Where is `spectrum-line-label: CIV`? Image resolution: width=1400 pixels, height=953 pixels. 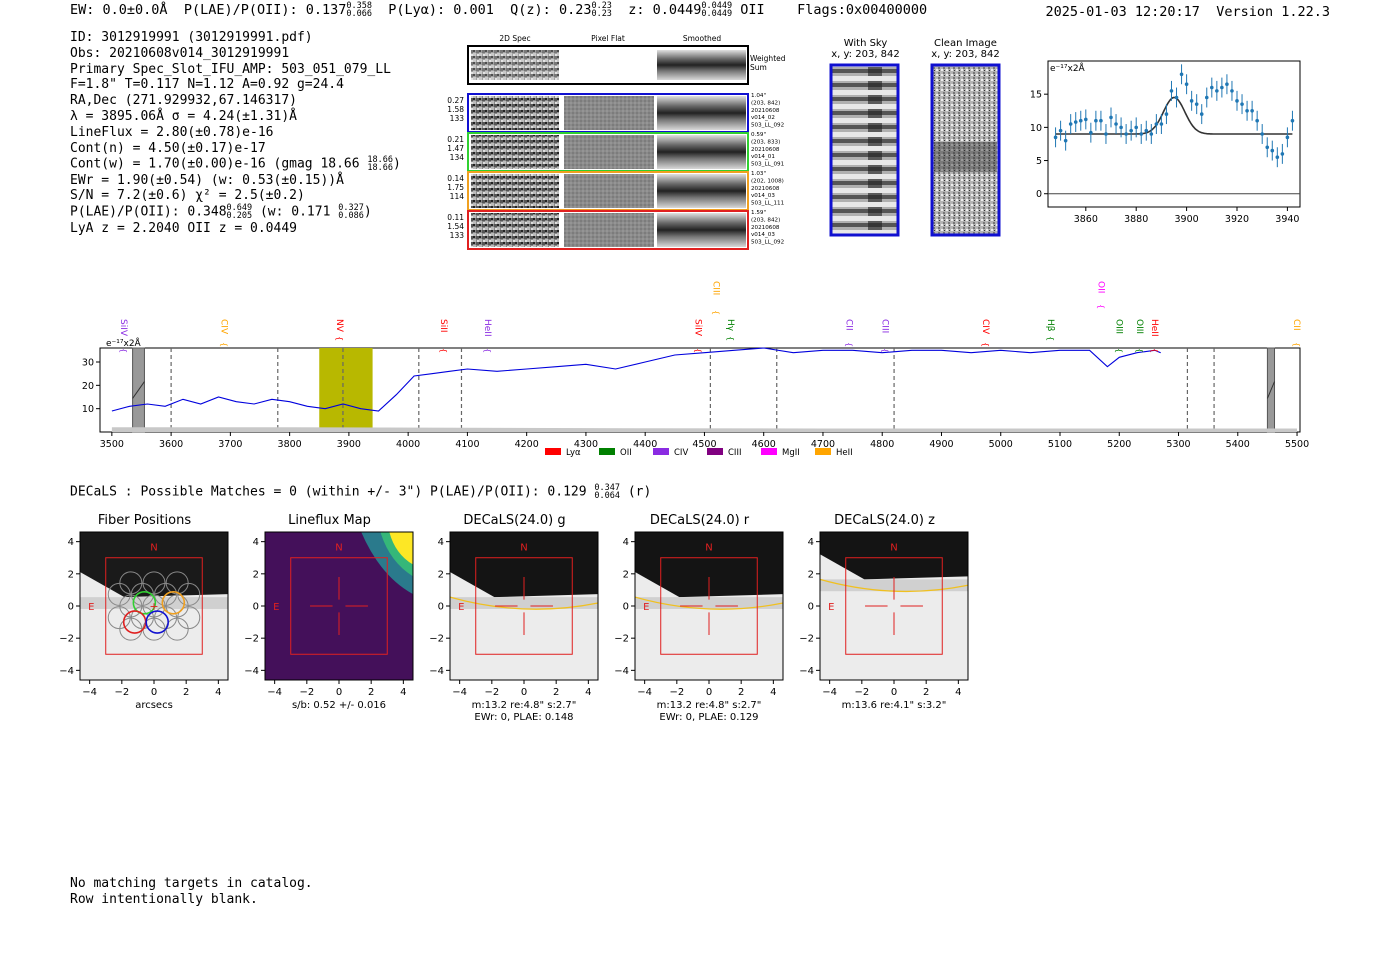
spectrum-line-label: CIV is located at coordinates (985, 327).